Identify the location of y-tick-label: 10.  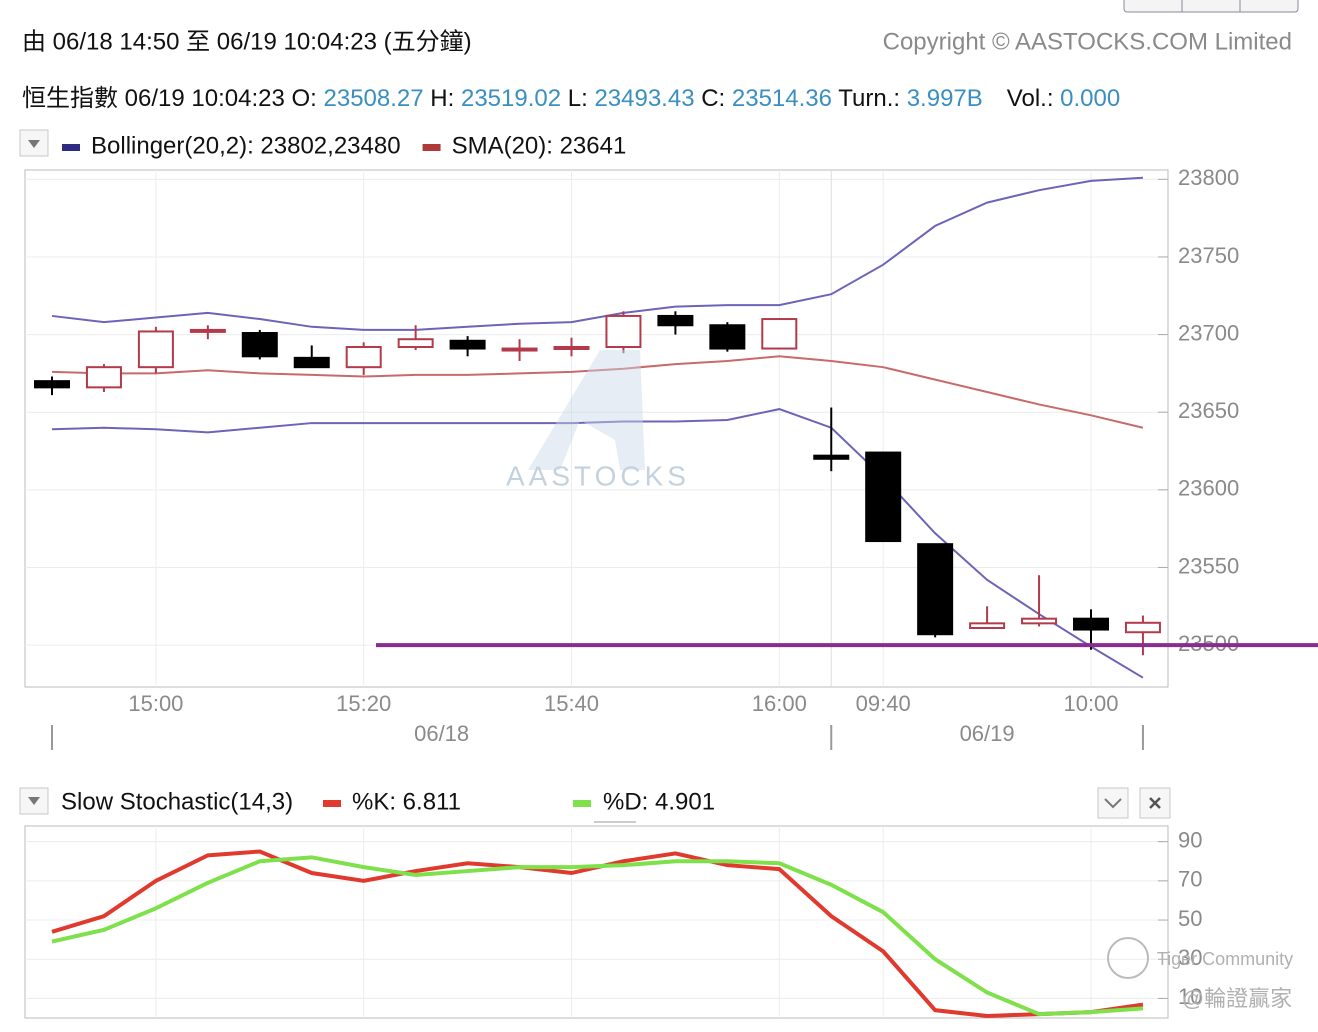
(1190, 996).